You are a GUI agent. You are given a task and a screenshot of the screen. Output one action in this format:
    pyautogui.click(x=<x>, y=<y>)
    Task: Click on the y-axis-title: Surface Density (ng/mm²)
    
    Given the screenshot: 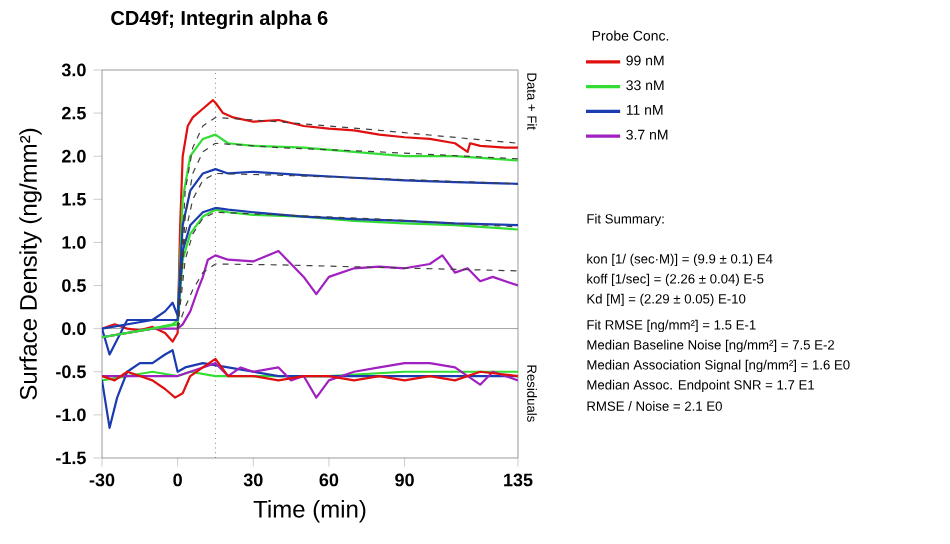 What is the action you would take?
    pyautogui.click(x=30, y=264)
    